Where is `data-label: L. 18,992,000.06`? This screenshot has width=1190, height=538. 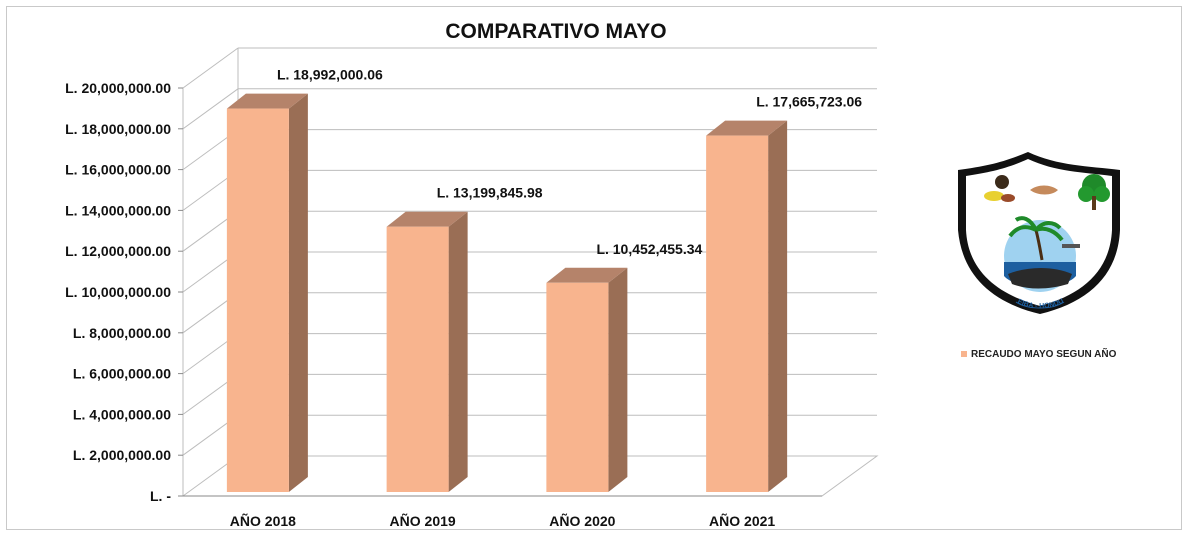 data-label: L. 18,992,000.06 is located at coordinates (330, 75).